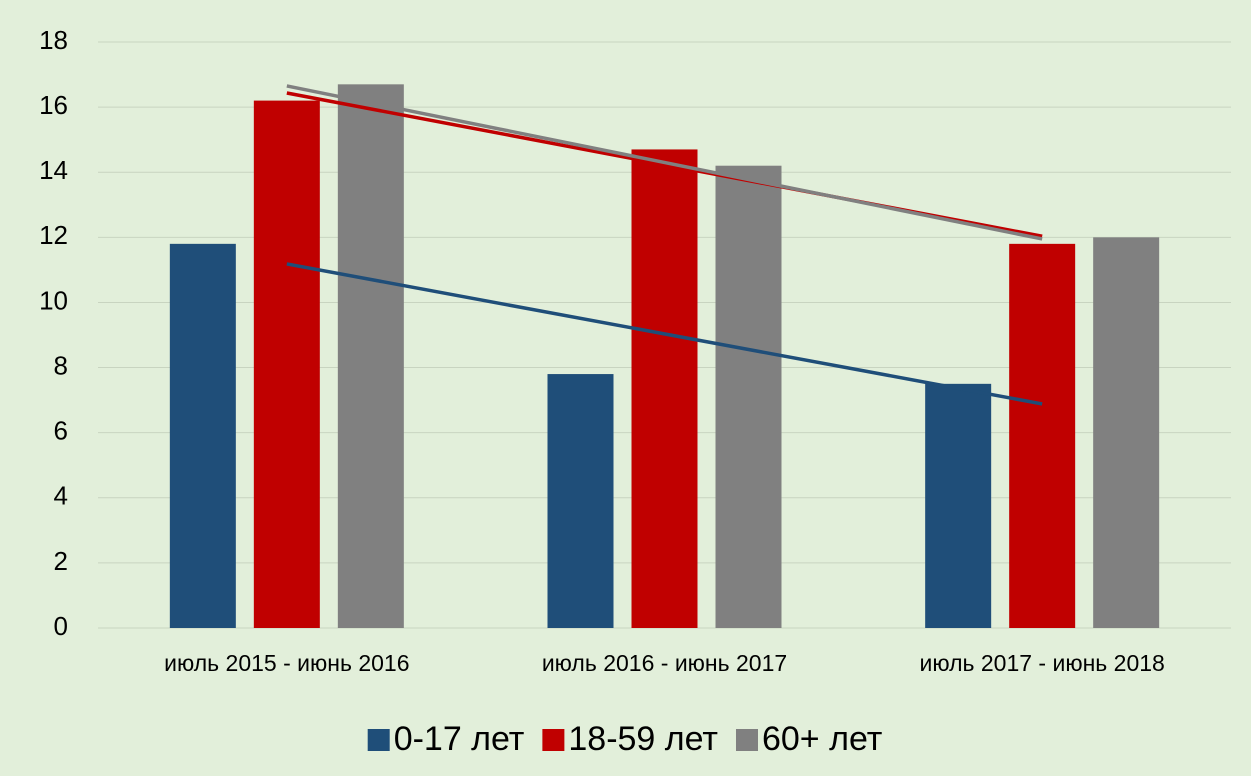 The width and height of the screenshot is (1251, 776). What do you see at coordinates (459, 739) in the screenshot?
I see `legend-label: 0-17 лет` at bounding box center [459, 739].